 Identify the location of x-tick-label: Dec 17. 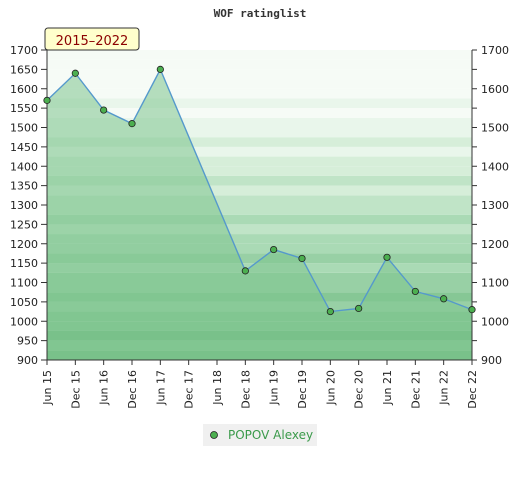
(189, 389).